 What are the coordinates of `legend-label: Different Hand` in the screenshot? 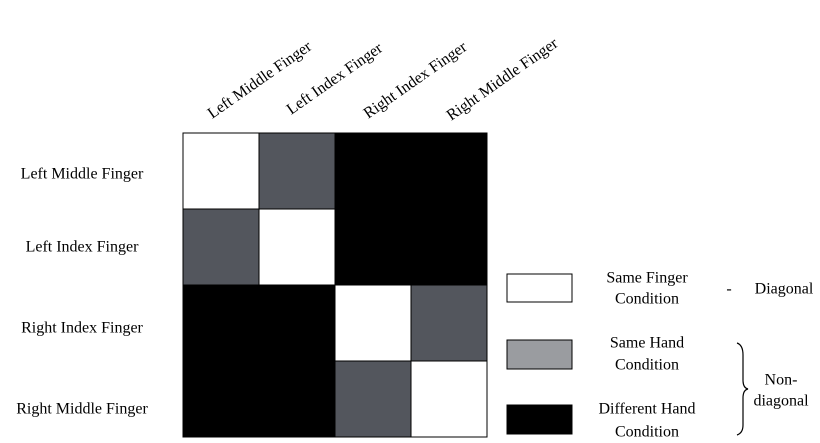 It's located at (647, 409).